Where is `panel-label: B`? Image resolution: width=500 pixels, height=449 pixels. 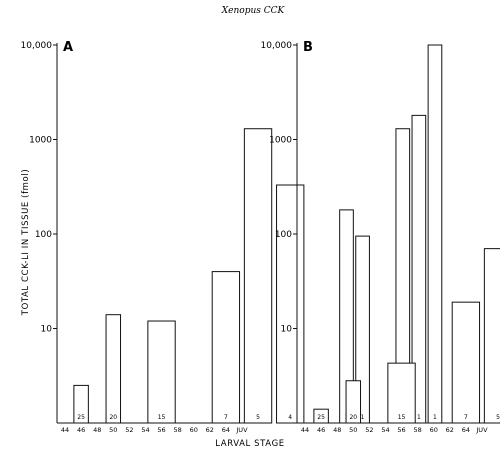
panel-label: B is located at coordinates (308, 47).